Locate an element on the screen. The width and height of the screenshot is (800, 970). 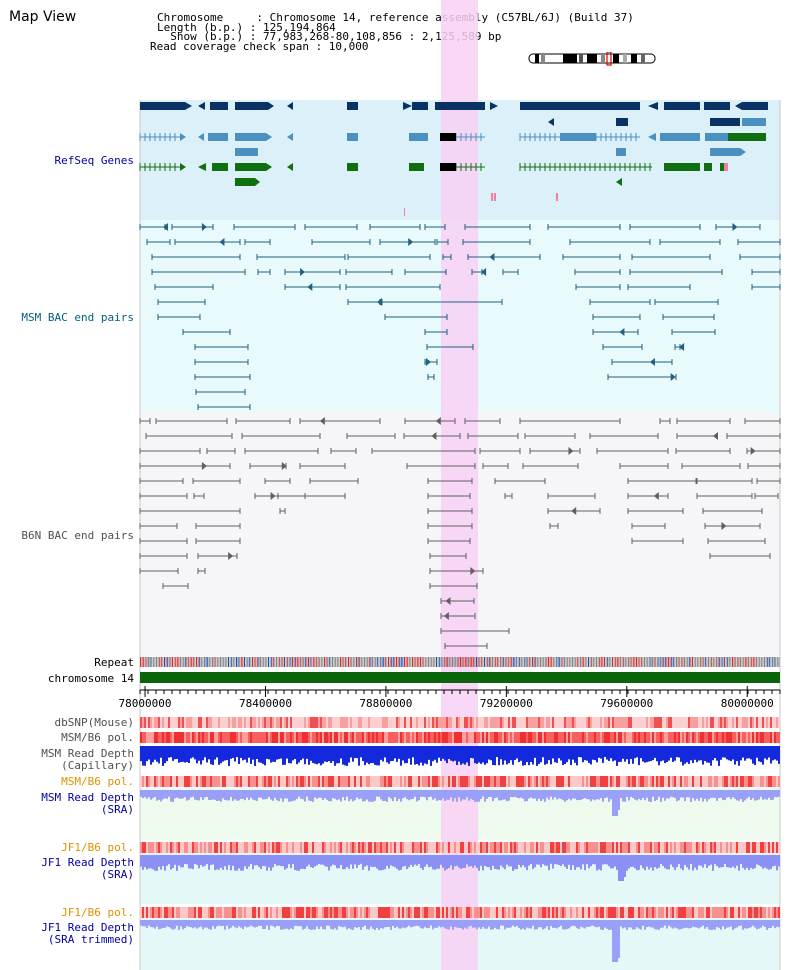
refseq-gene-row1-arrow is located at coordinates (494, 106).